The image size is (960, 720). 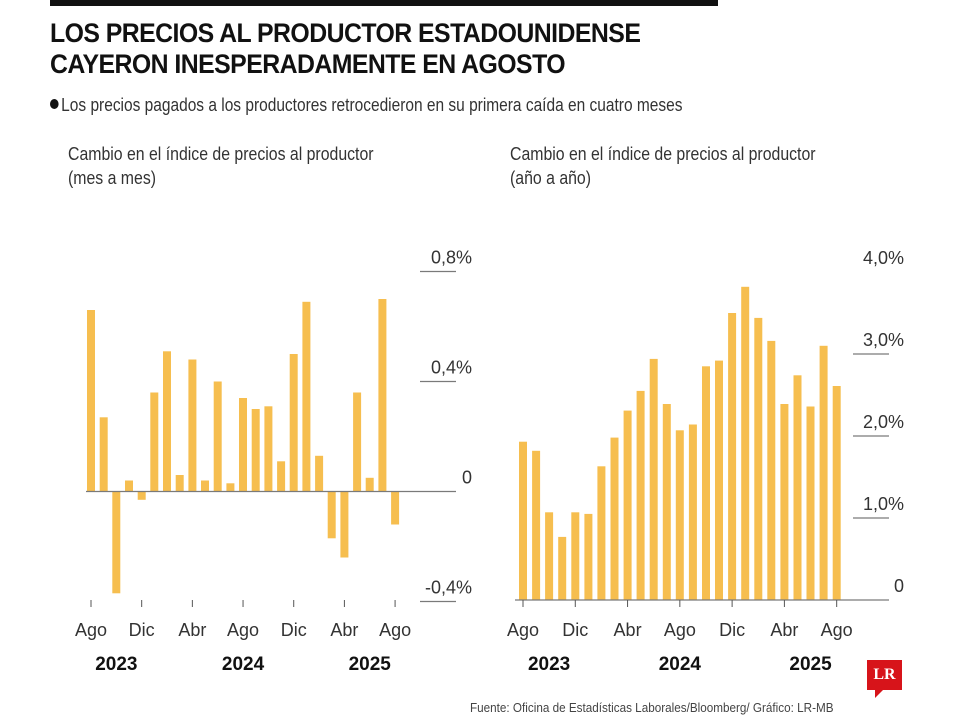 What do you see at coordinates (116, 664) in the screenshot?
I see `left-year-label-0: 2023` at bounding box center [116, 664].